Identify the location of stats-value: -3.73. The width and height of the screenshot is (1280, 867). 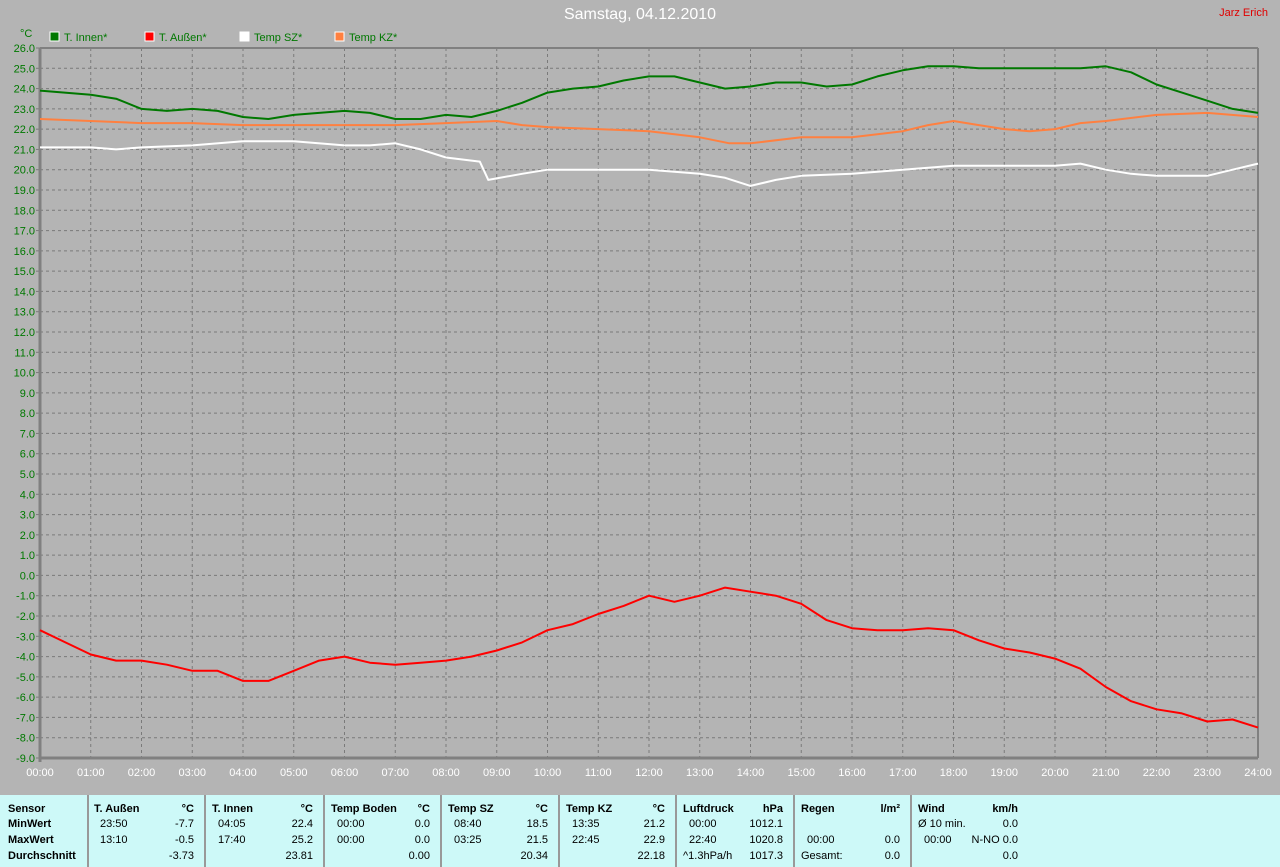
(181, 856).